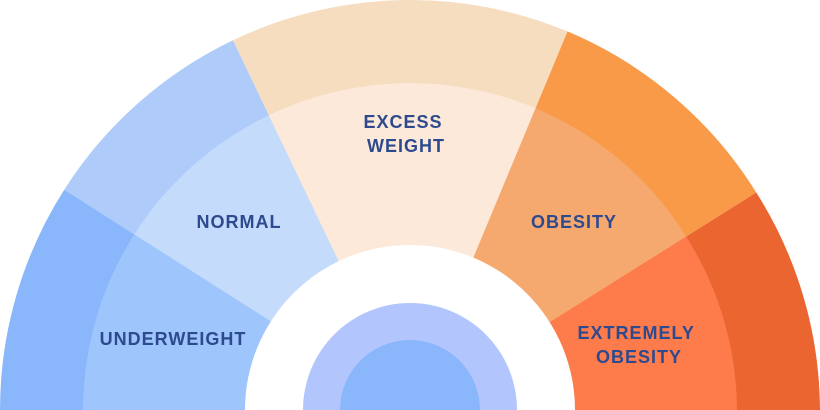 The image size is (820, 410). Describe the element at coordinates (239, 222) in the screenshot. I see `label-normal: NORMAL` at that location.